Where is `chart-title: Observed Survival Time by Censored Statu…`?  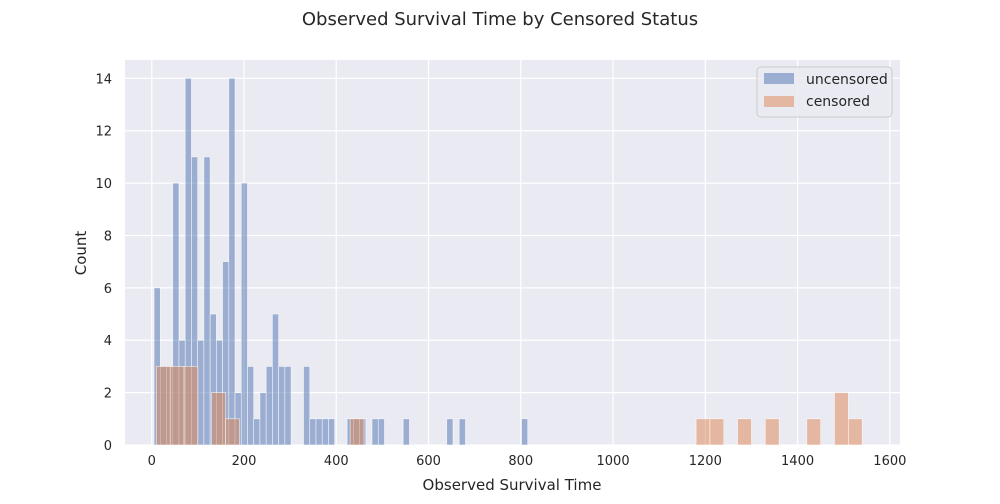 chart-title: Observed Survival Time by Censored Statu… is located at coordinates (500, 19).